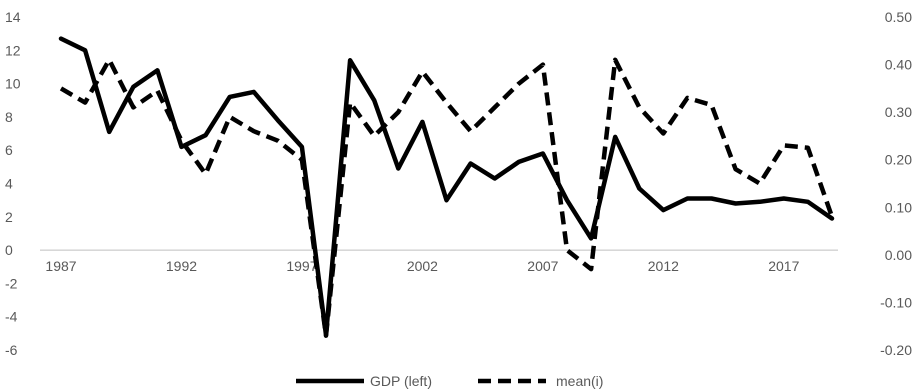 The height and width of the screenshot is (392, 921). What do you see at coordinates (401, 381) in the screenshot?
I see `legend-label: GDP (left)` at bounding box center [401, 381].